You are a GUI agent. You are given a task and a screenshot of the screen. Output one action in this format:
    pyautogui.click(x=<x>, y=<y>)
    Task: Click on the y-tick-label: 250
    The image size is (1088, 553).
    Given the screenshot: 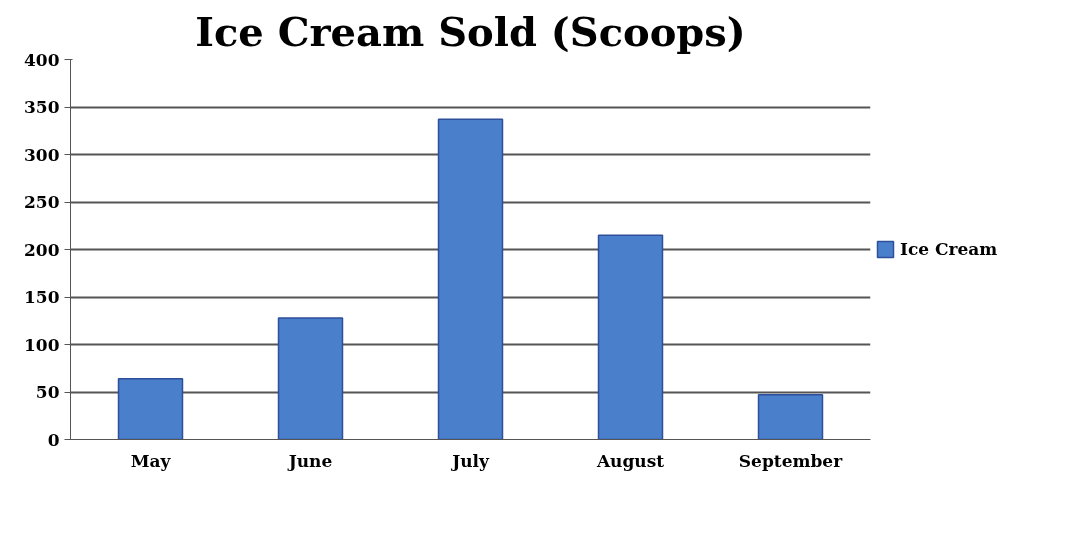 What is the action you would take?
    pyautogui.click(x=42, y=202)
    